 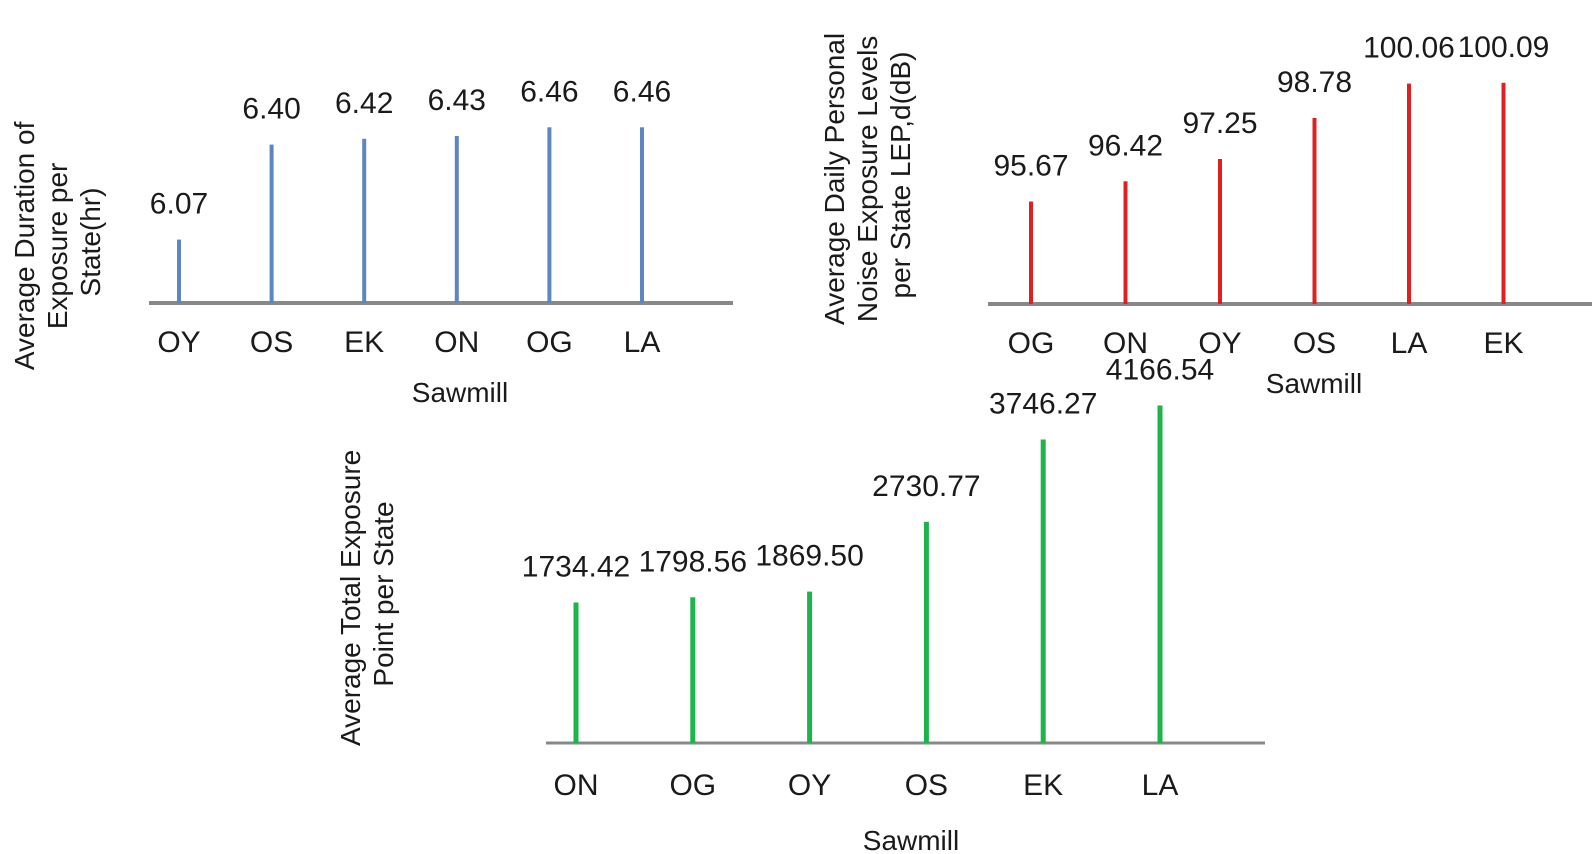 I want to click on chart-noise-value-label-la: 100.06, so click(x=1409, y=48).